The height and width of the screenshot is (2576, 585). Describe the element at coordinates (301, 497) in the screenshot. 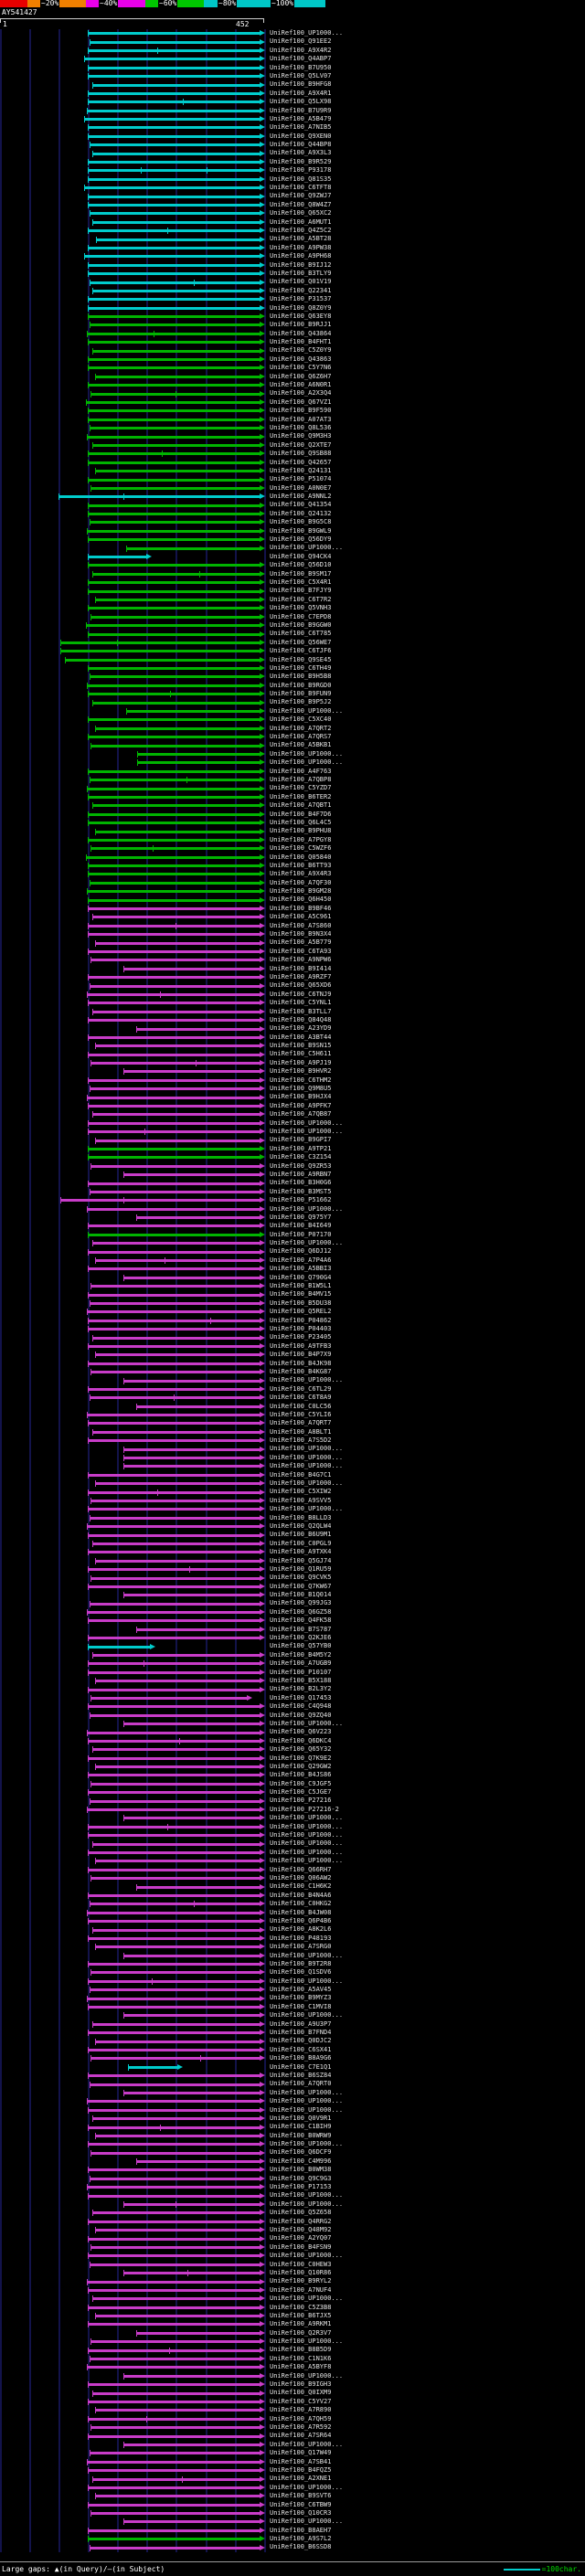

I see `hit-label: UniRef100_A9NNL2` at that location.